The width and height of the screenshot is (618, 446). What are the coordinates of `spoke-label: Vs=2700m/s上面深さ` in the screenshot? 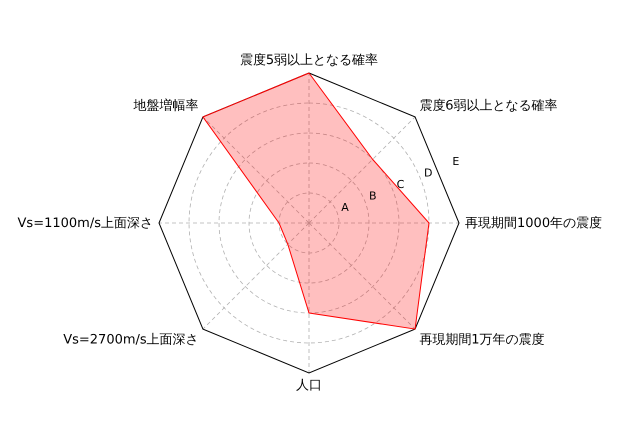 It's located at (131, 340).